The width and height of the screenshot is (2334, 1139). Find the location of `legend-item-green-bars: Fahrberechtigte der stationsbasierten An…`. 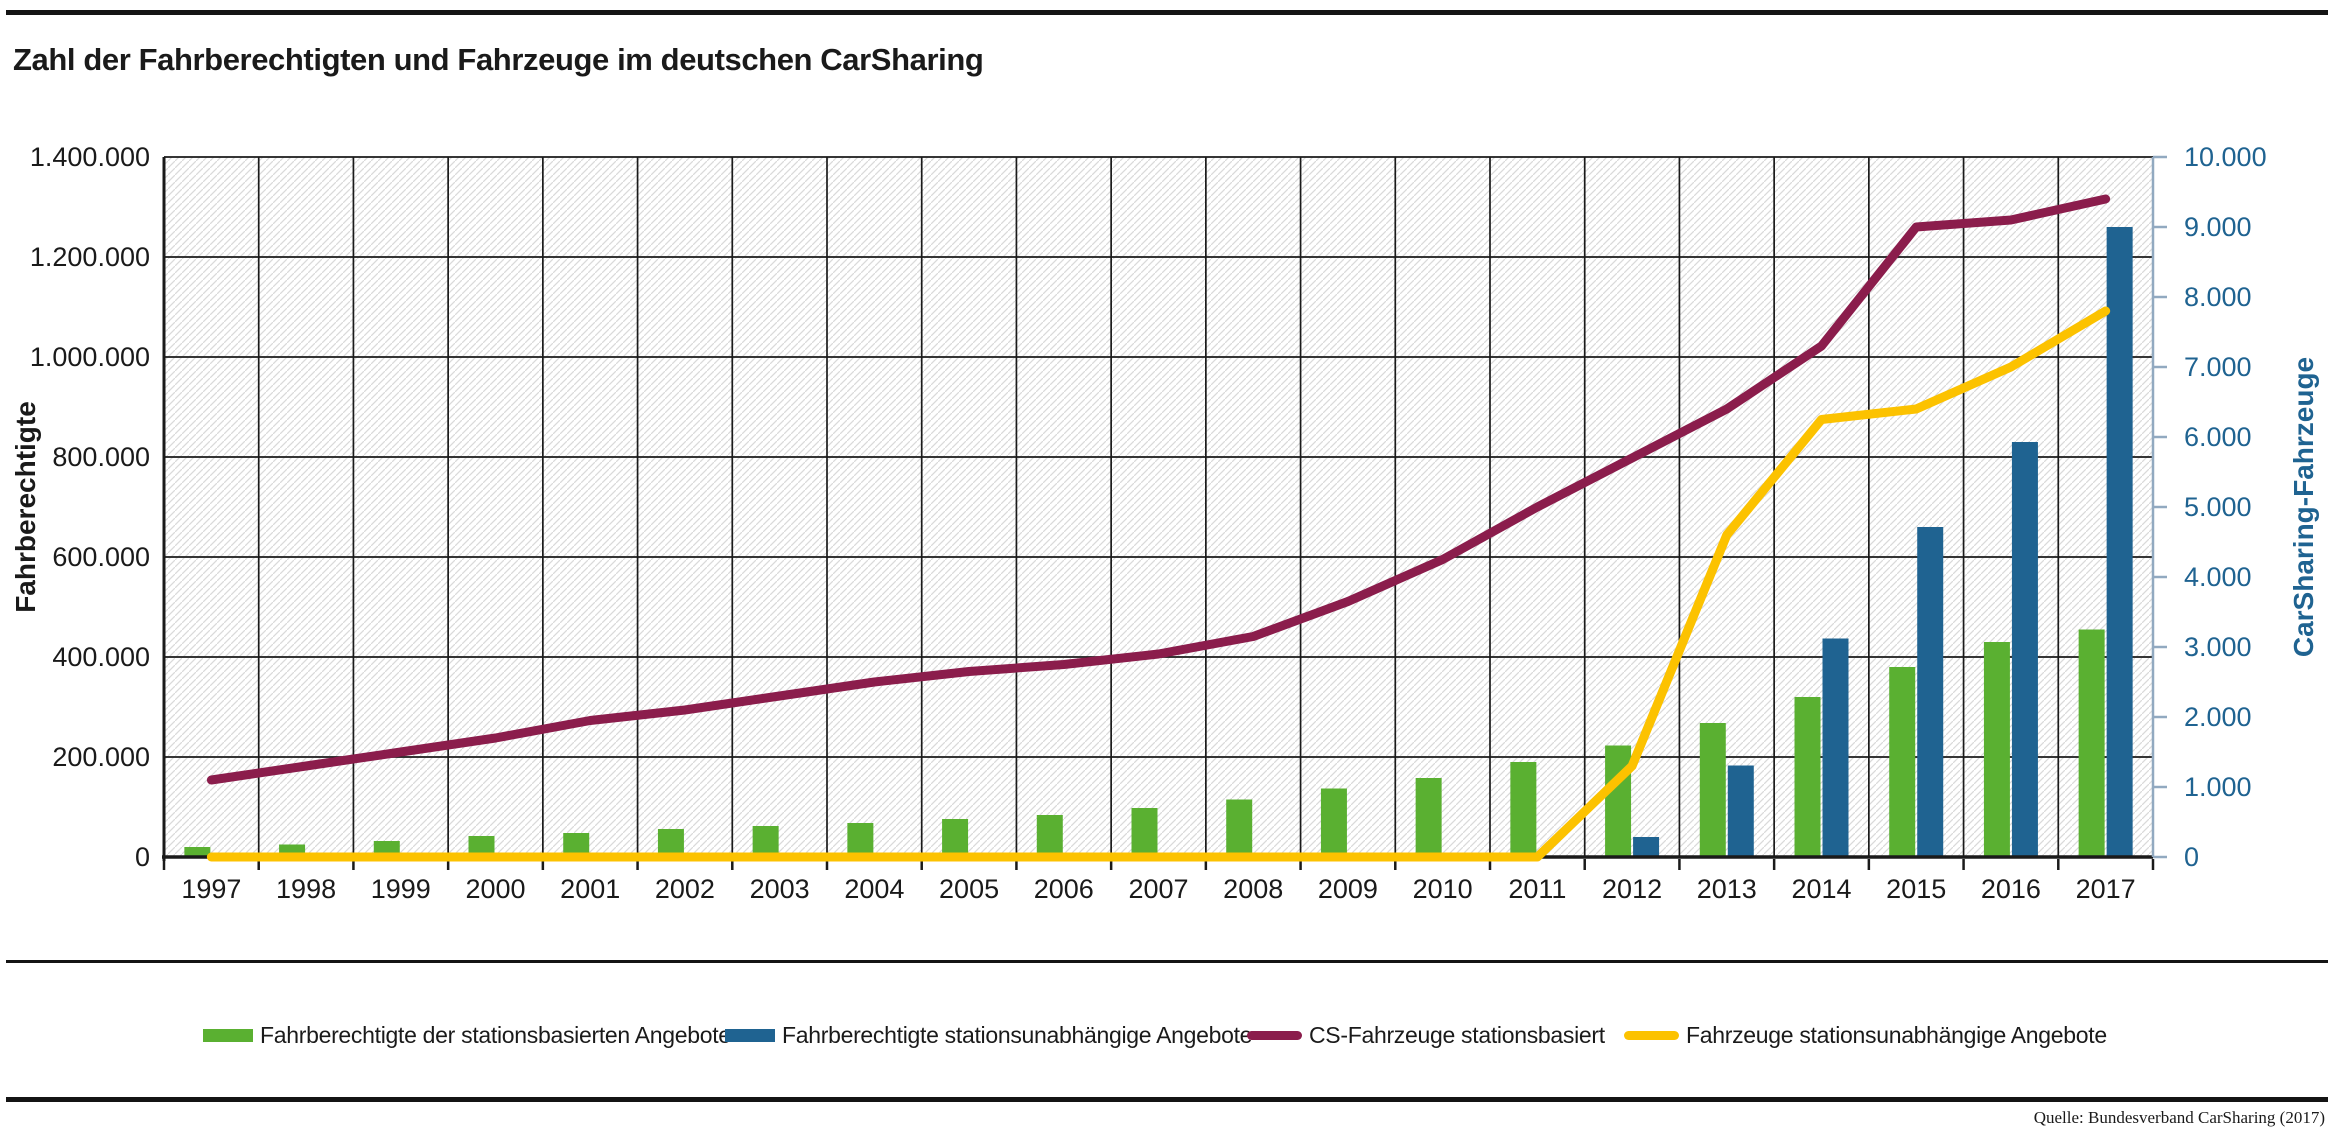

legend-item-green-bars: Fahrberechtigte der stationsbasierten An… is located at coordinates (467, 1035).